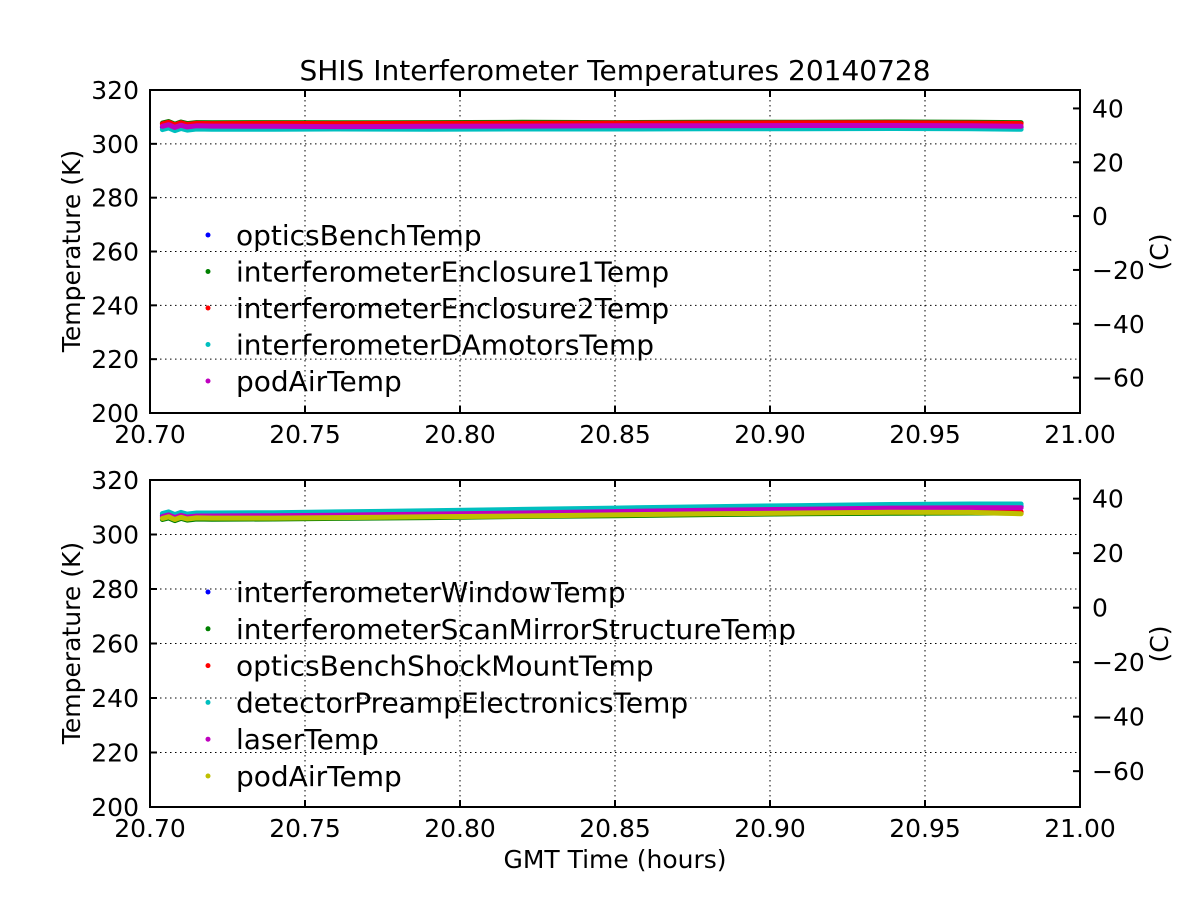 The image size is (1200, 900). I want to click on y-axis-label-right-bottom: (C), so click(1159, 644).